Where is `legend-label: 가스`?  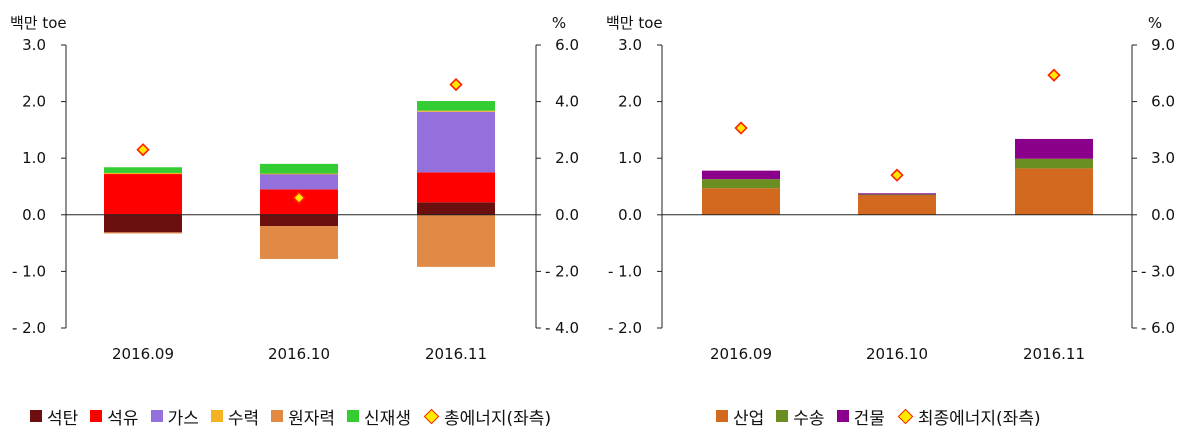 legend-label: 가스 is located at coordinates (183, 418).